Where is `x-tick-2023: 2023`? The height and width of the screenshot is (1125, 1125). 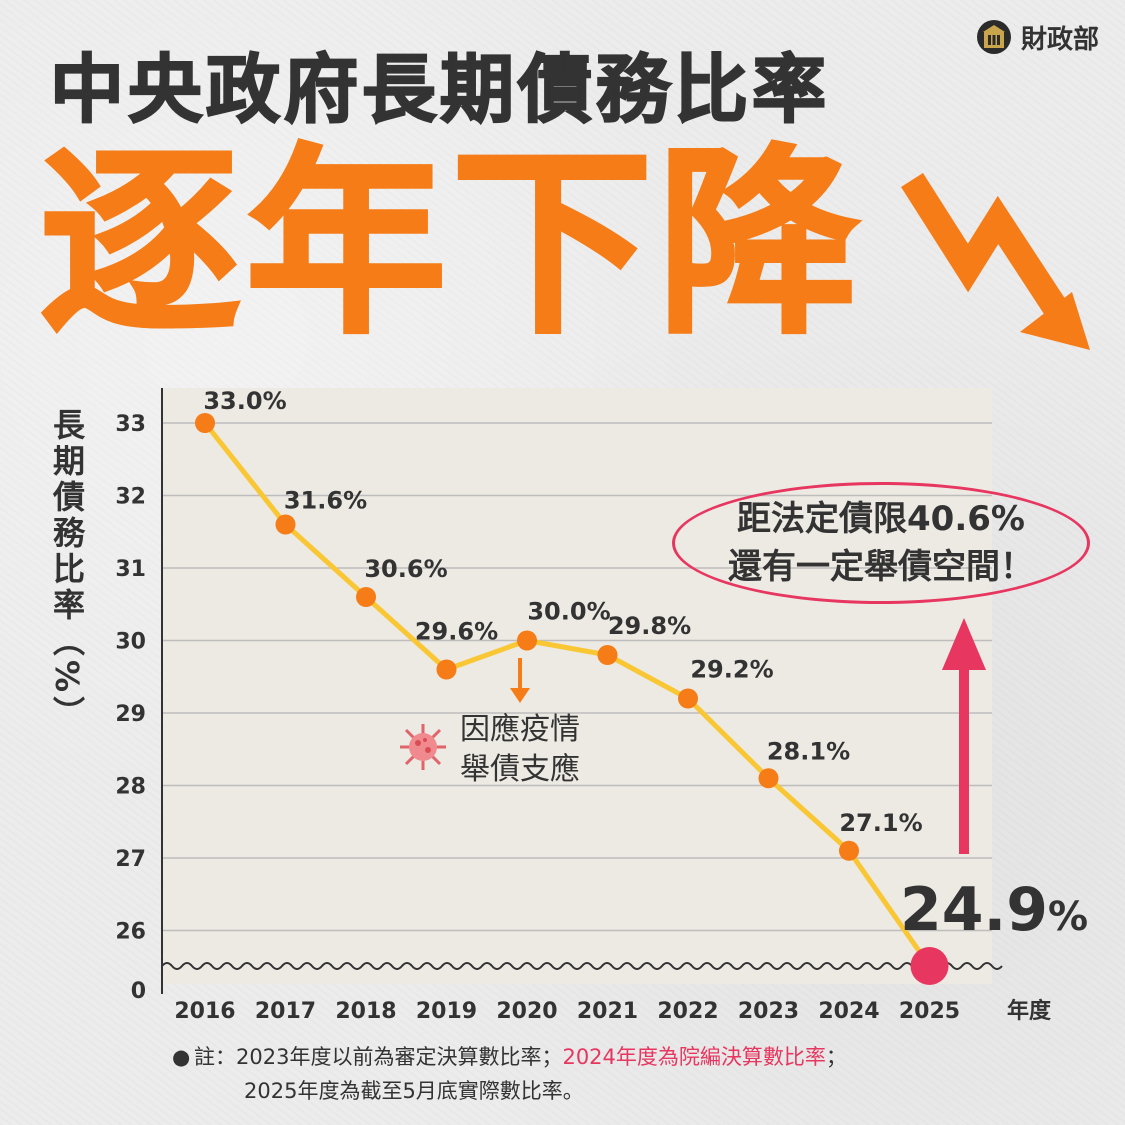 x-tick-2023: 2023 is located at coordinates (768, 1011).